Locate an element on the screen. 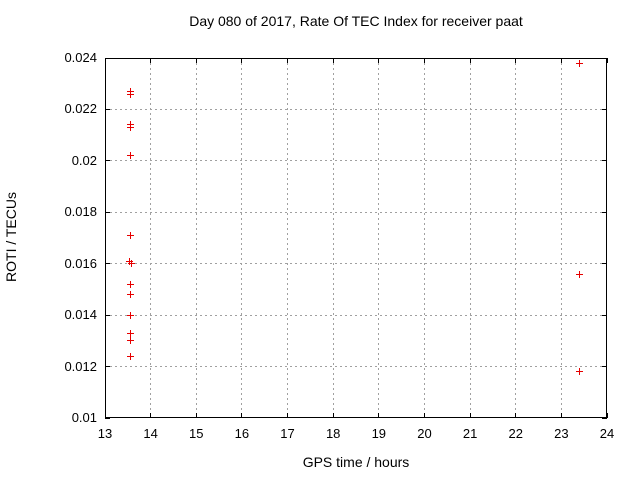  x-tick-label: 18 is located at coordinates (333, 433).